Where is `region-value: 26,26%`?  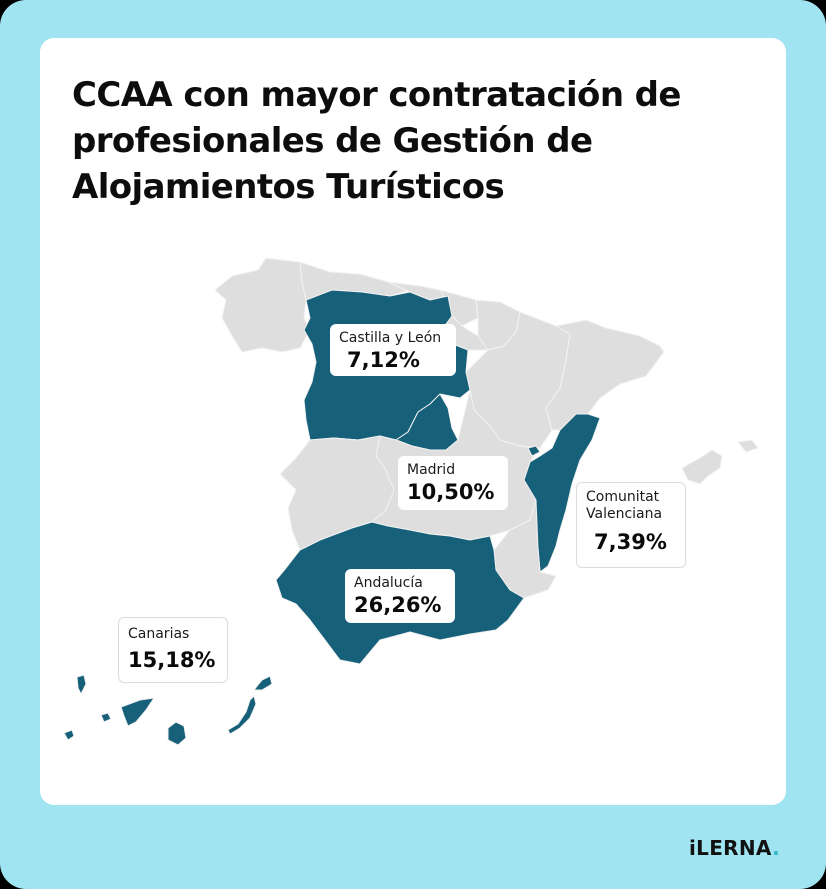 region-value: 26,26% is located at coordinates (398, 605).